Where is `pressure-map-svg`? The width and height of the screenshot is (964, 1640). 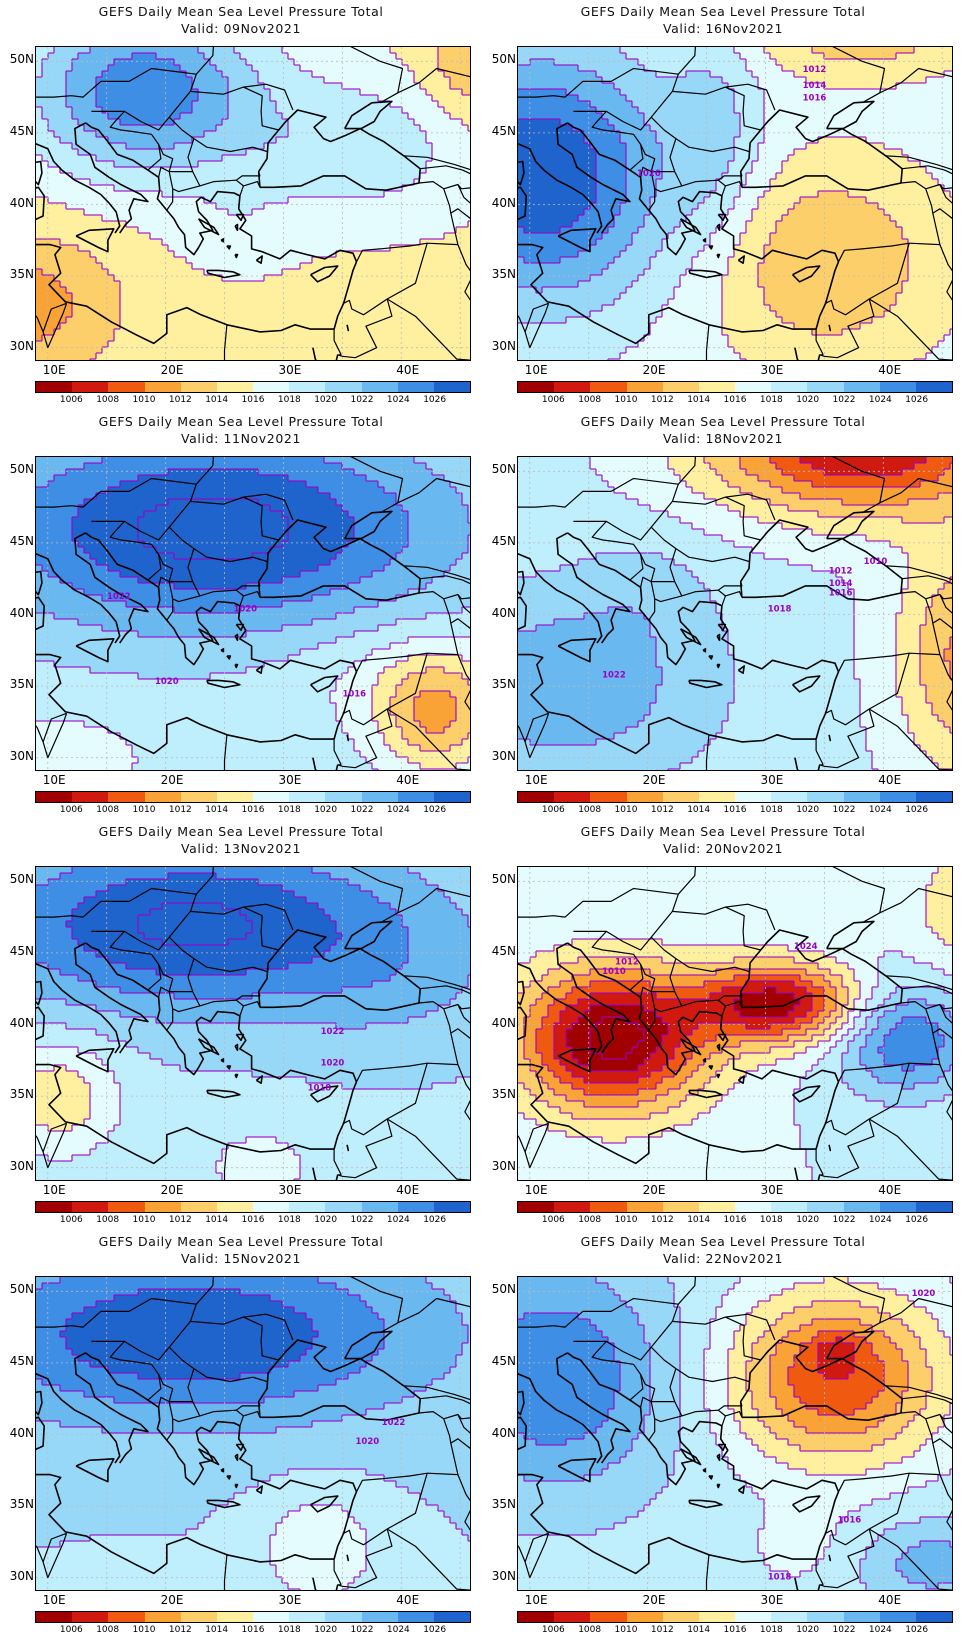
pressure-map-svg is located at coordinates (253, 203).